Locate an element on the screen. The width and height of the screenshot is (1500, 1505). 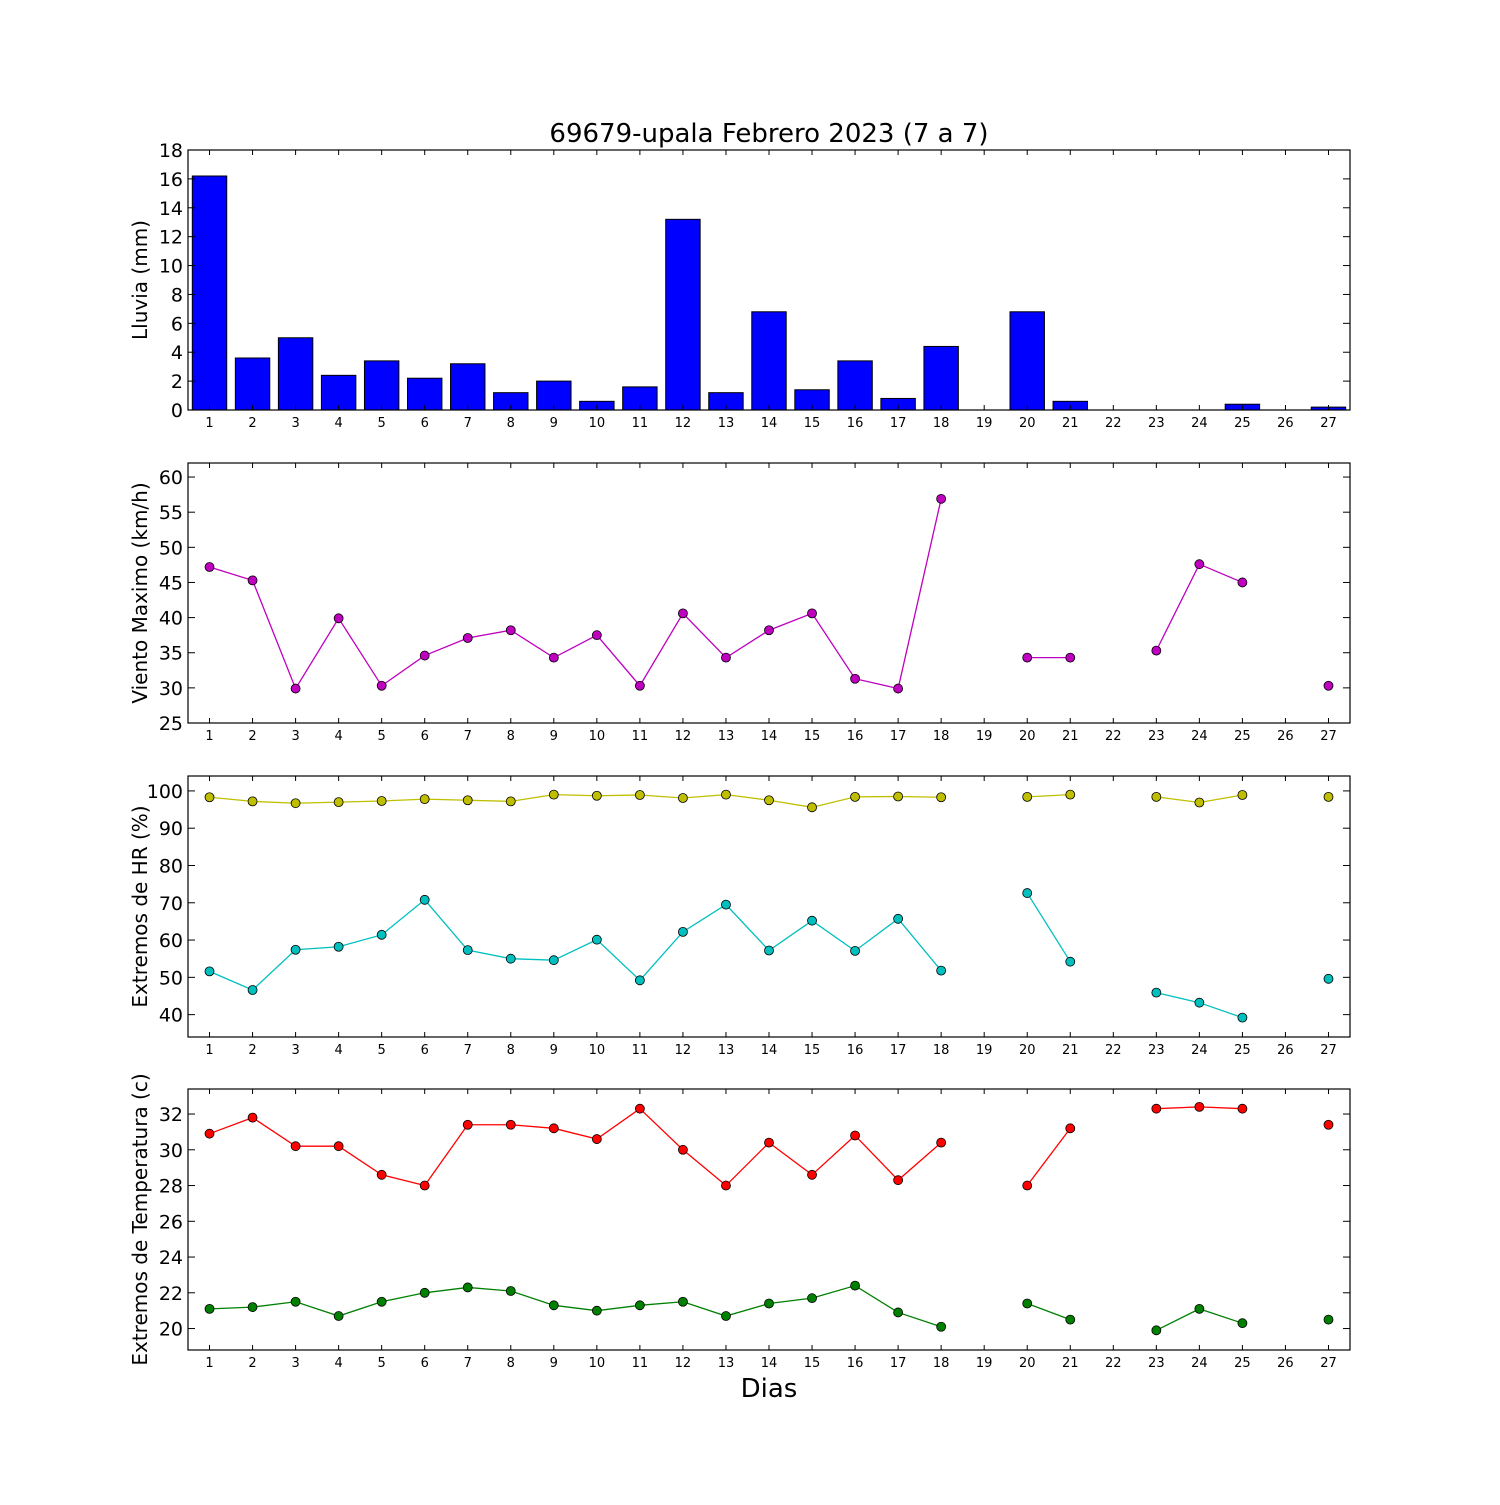
x-tick-label: 14 is located at coordinates (769, 1050).